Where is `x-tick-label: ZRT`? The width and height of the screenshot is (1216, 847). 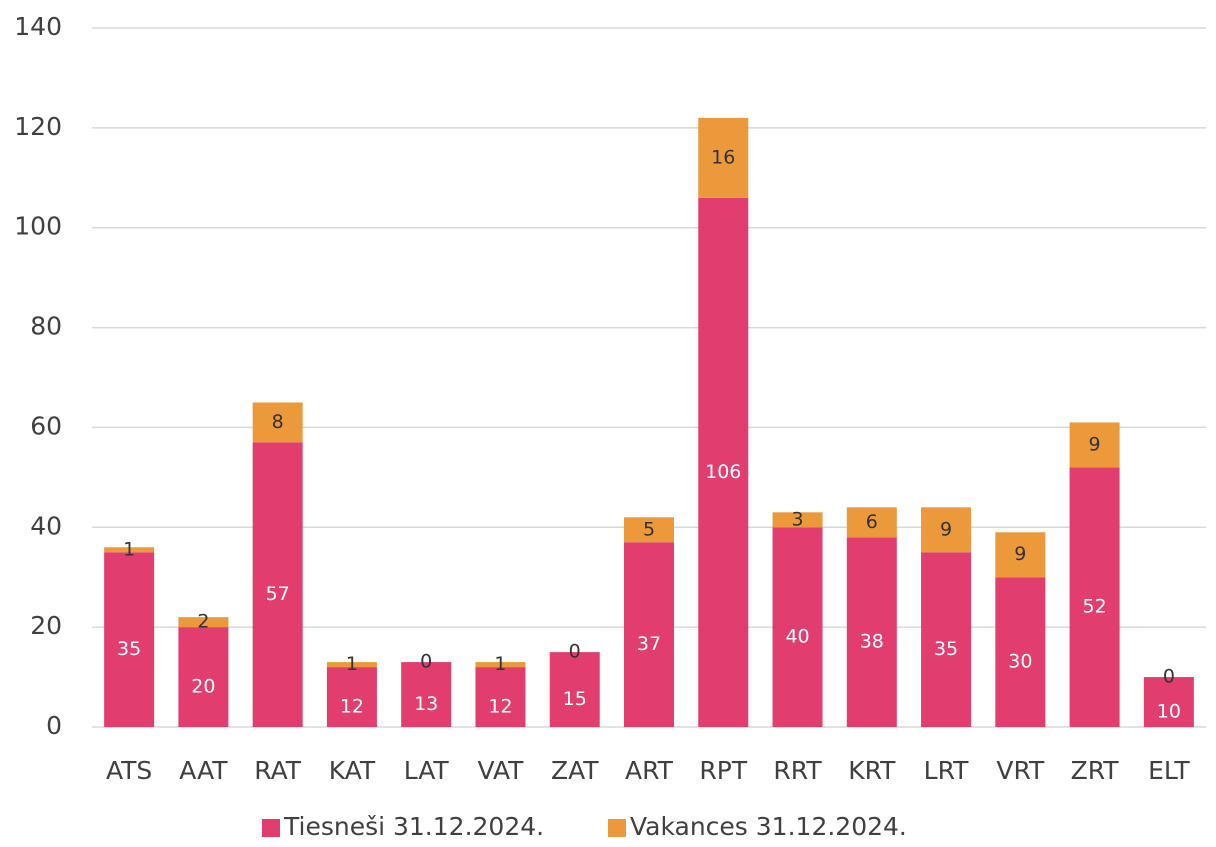
x-tick-label: ZRT is located at coordinates (1095, 770).